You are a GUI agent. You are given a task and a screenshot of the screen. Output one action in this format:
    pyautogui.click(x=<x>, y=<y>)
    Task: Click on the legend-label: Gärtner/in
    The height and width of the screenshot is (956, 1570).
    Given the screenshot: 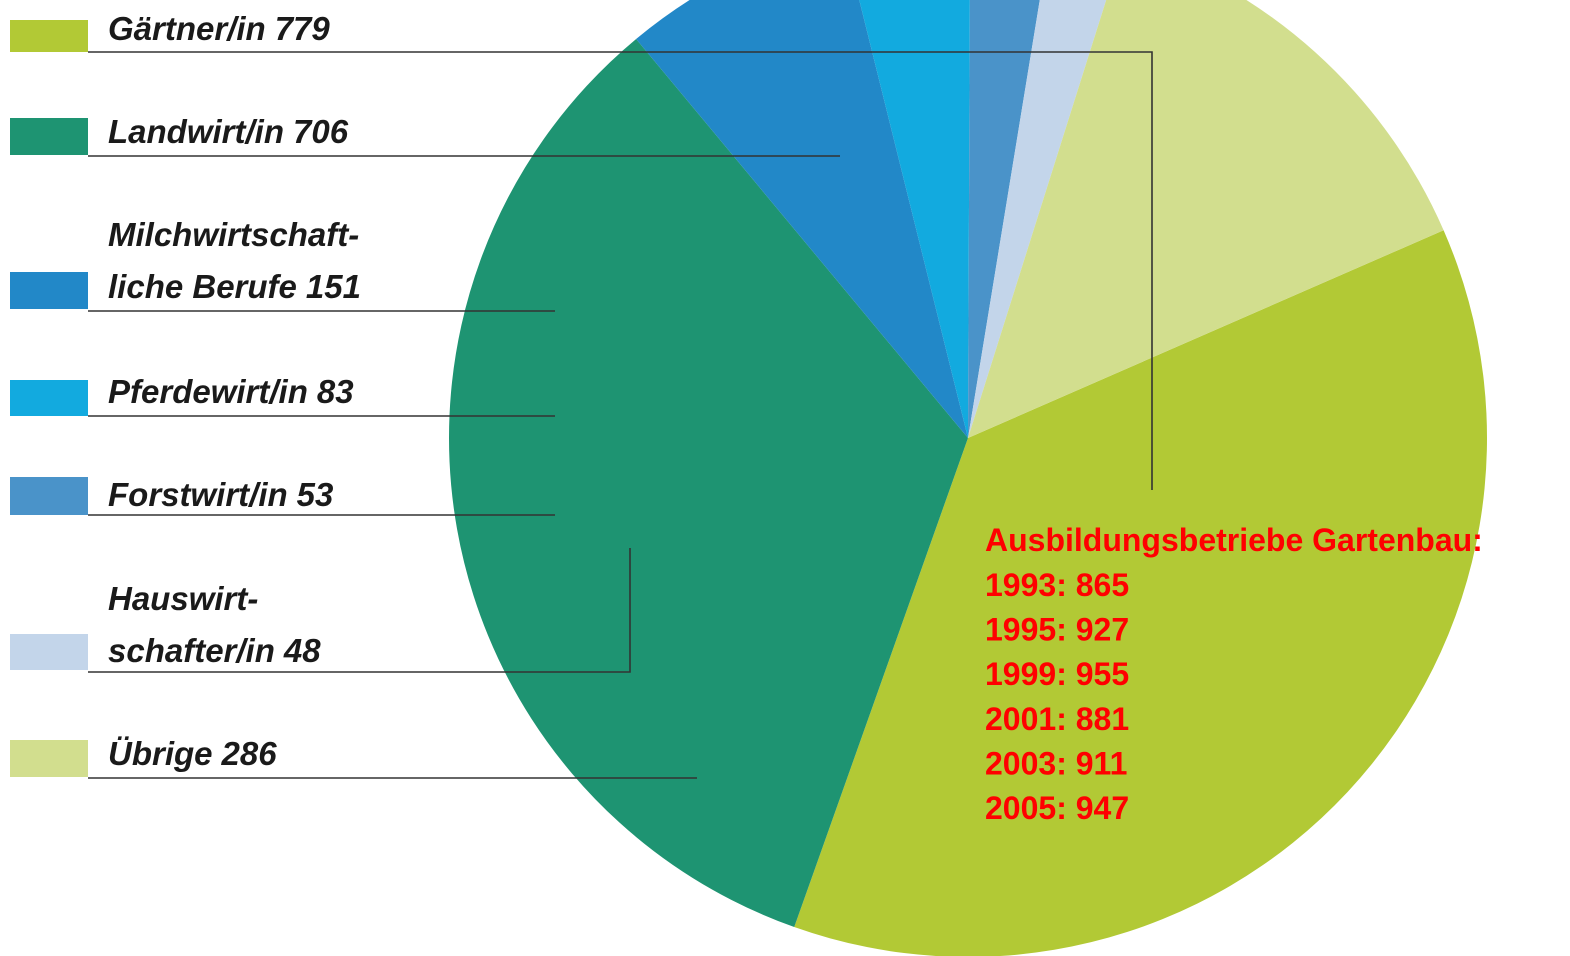 What is the action you would take?
    pyautogui.click(x=187, y=28)
    